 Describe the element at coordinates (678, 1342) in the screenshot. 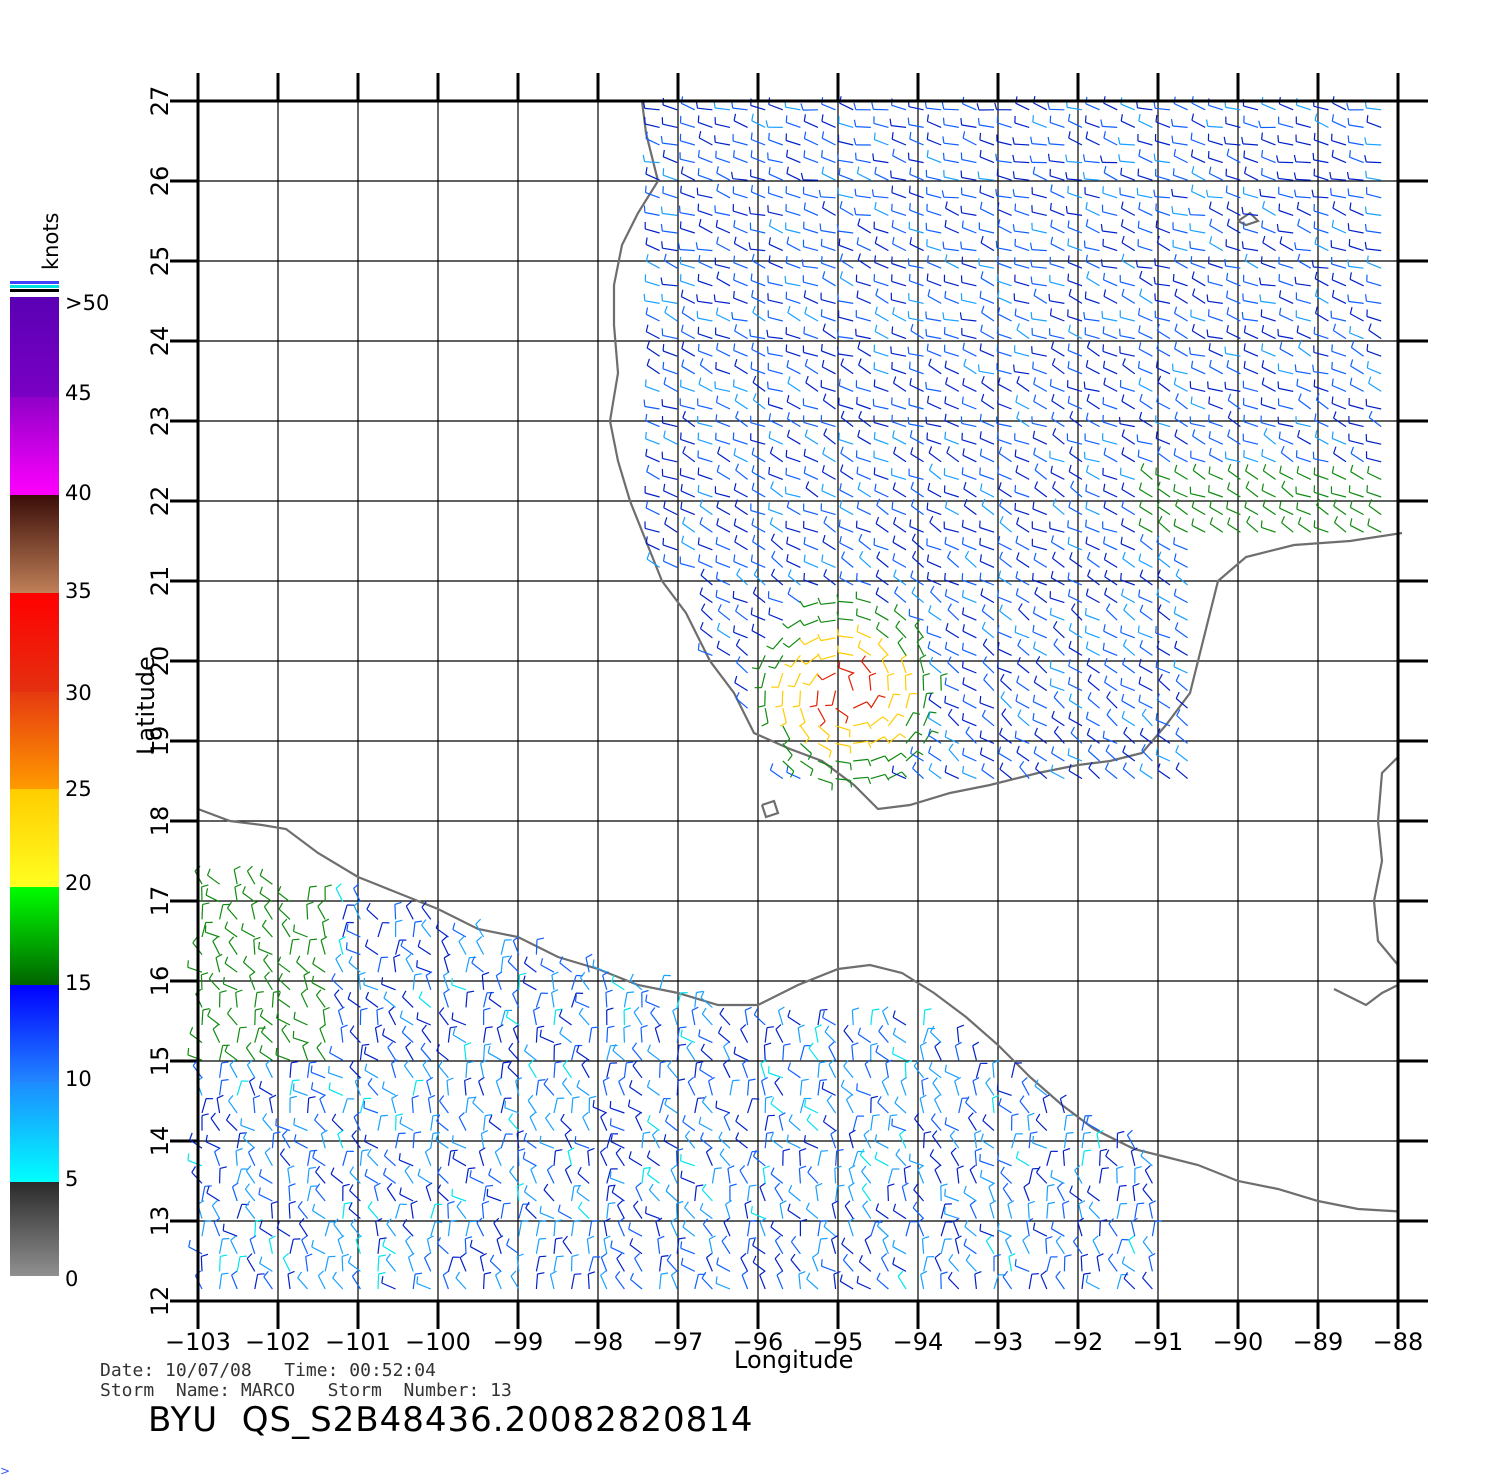

I see `lon-tick-label: −97` at that location.